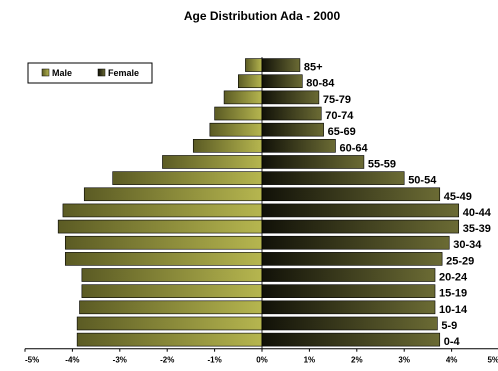 The image size is (498, 371). I want to click on age-label-75-79: 75-79, so click(337, 100).